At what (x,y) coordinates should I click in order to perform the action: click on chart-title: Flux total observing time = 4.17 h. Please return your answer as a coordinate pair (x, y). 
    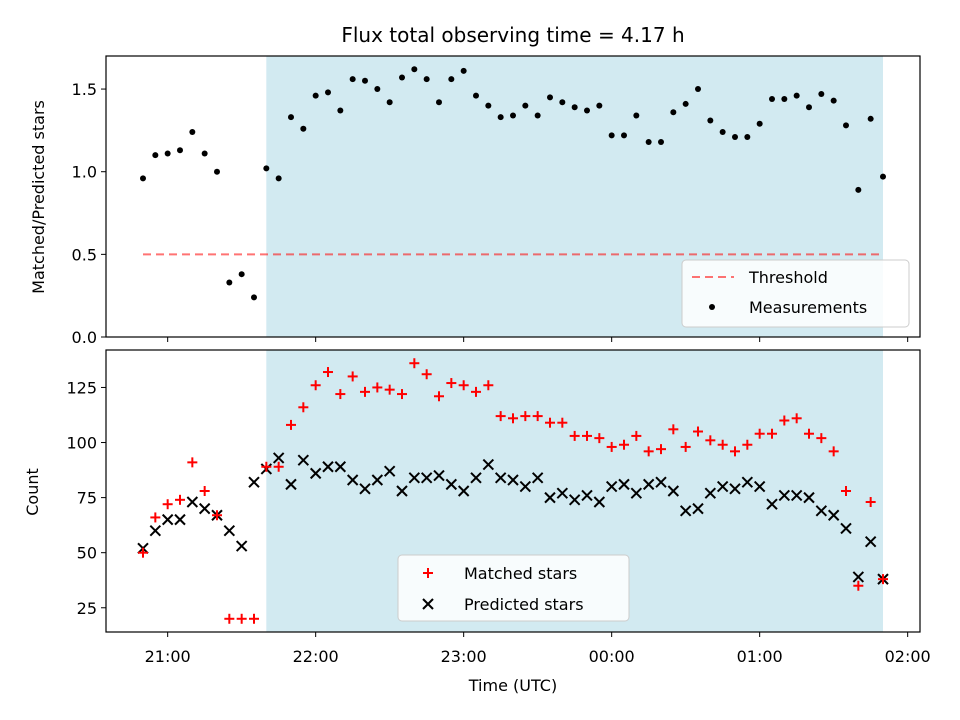
    Looking at the image, I should click on (512, 35).